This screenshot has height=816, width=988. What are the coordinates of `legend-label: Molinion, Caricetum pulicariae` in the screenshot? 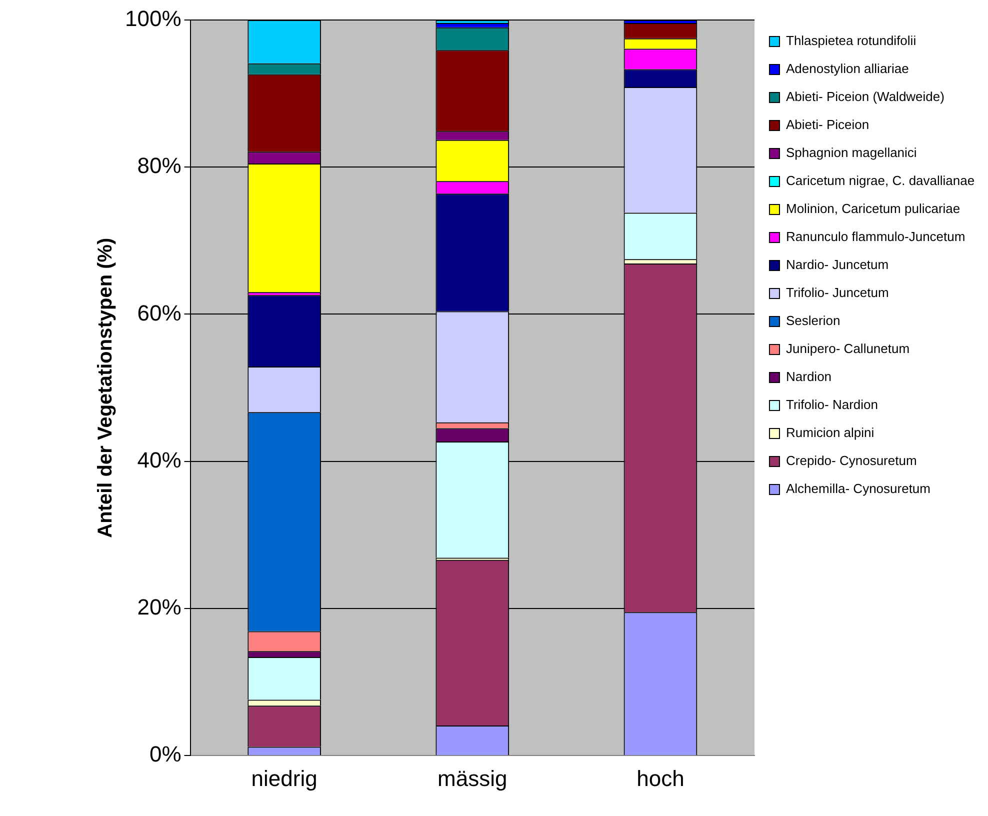 It's located at (873, 208).